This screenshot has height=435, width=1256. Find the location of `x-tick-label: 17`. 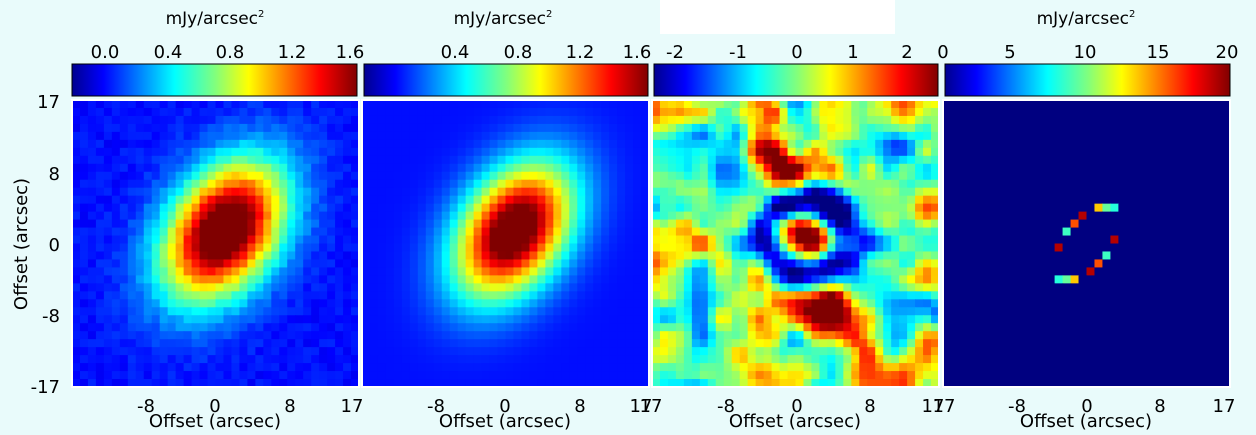

x-tick-label: 17 is located at coordinates (651, 406).